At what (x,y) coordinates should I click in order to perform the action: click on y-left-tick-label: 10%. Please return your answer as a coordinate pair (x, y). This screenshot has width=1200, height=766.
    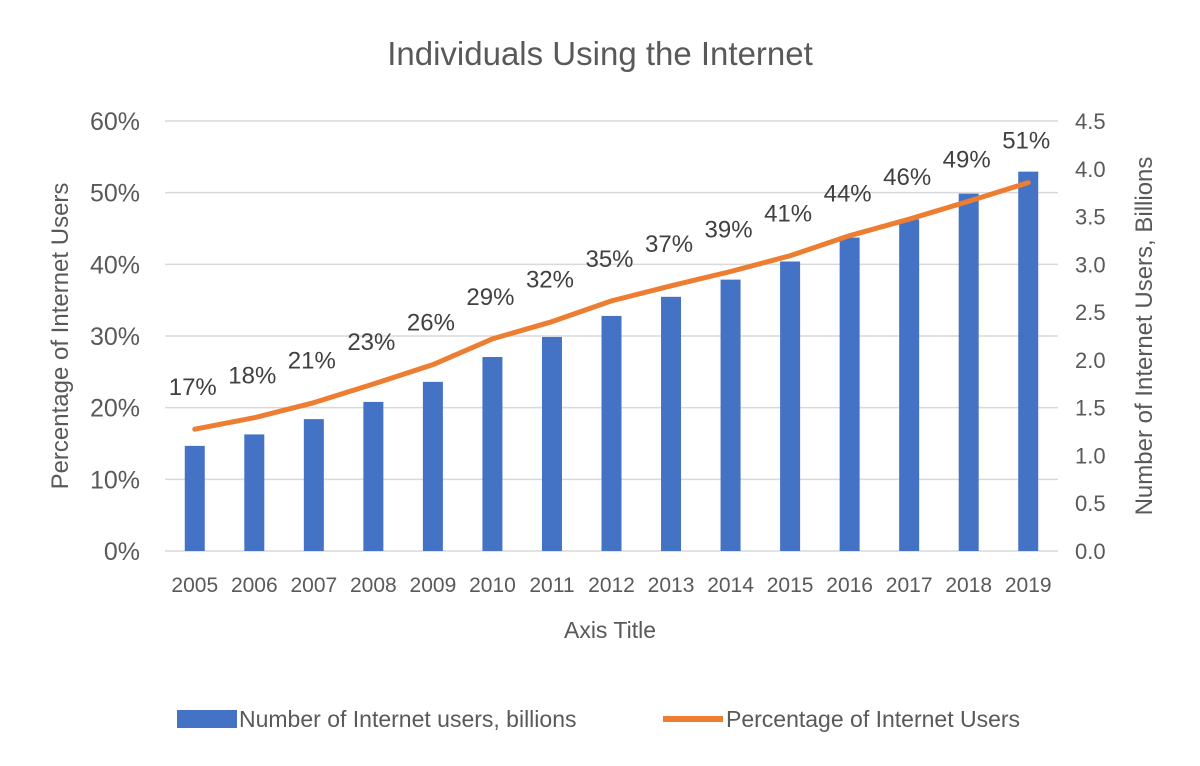
    Looking at the image, I should click on (115, 480).